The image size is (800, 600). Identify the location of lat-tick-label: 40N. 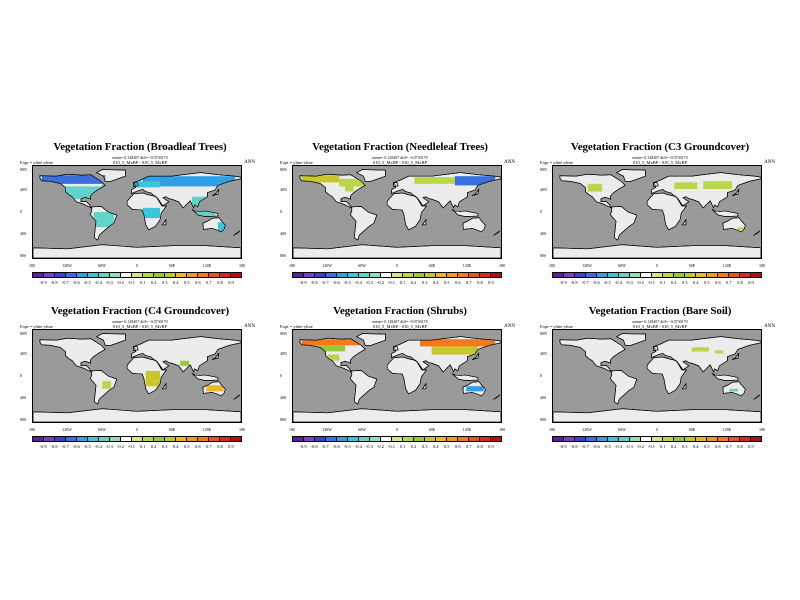
(543, 189).